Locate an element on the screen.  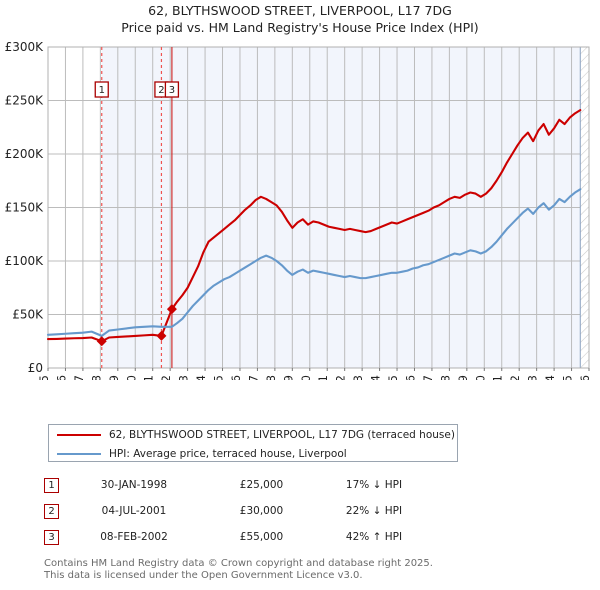
svg-text: 2024 is located at coordinates (550, 377).